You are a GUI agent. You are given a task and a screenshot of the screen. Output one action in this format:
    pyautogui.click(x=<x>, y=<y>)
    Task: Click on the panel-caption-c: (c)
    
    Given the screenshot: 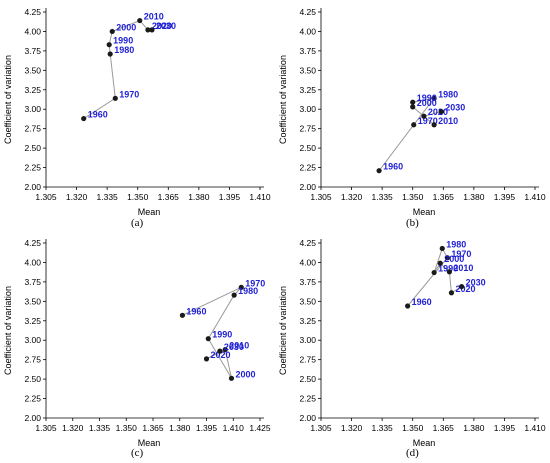 What is the action you would take?
    pyautogui.click(x=137, y=453)
    